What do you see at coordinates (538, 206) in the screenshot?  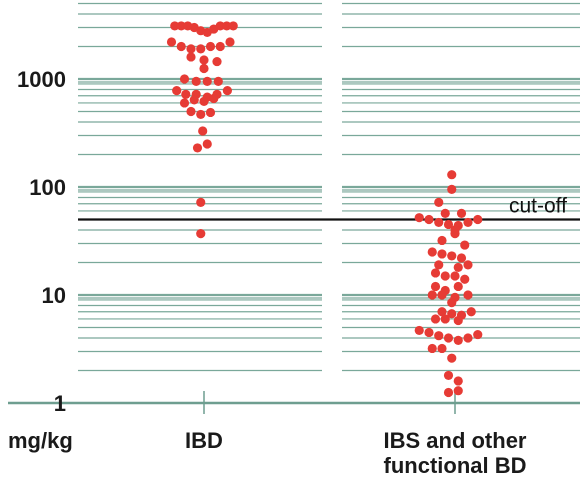 I see `cutoff-label: cut-off` at bounding box center [538, 206].